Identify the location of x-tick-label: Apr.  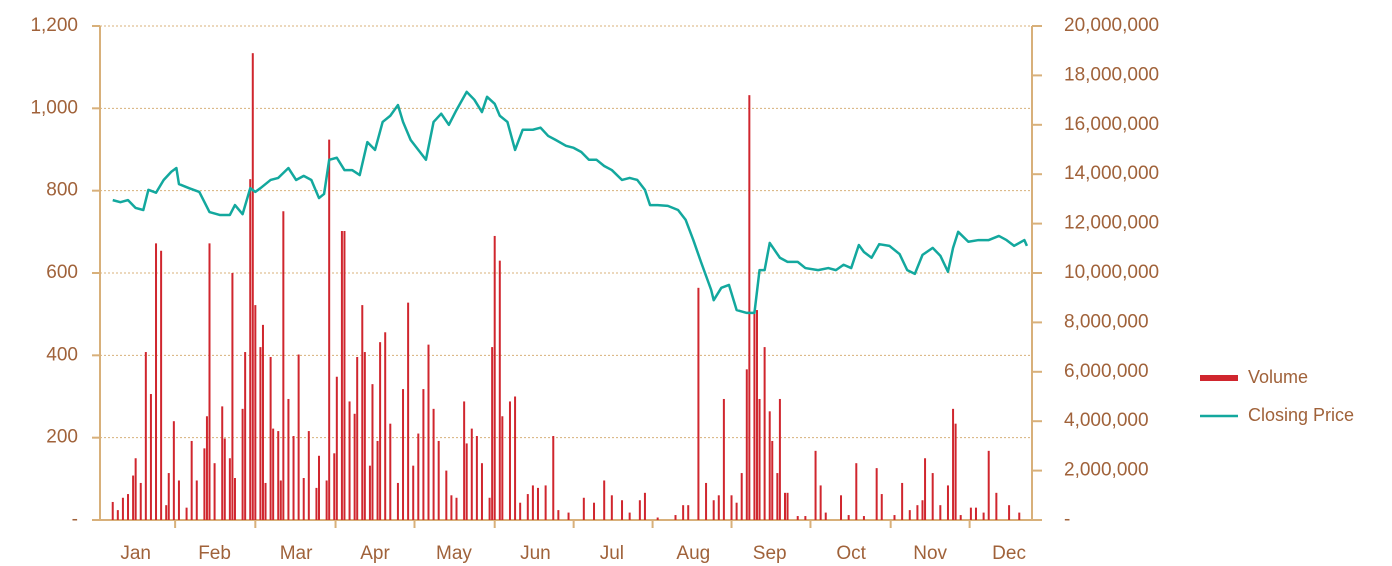
(375, 553).